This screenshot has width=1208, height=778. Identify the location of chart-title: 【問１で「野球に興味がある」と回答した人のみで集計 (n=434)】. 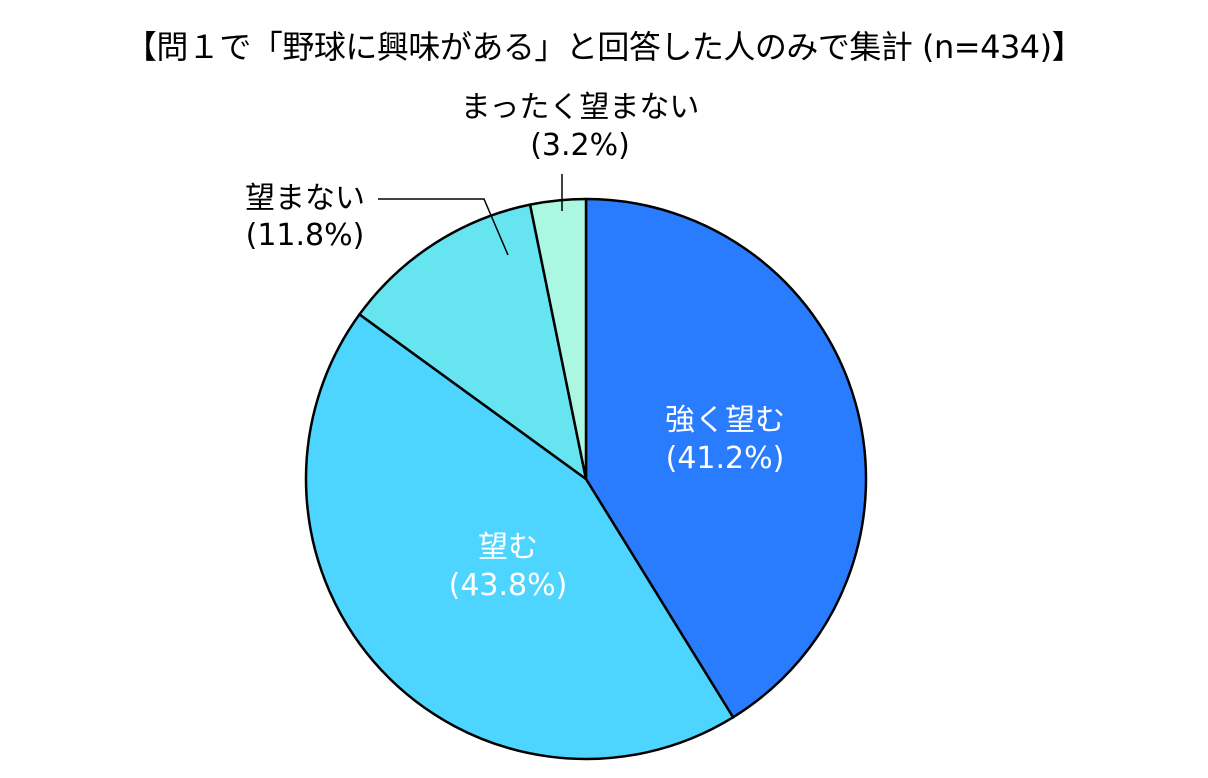
(604, 47).